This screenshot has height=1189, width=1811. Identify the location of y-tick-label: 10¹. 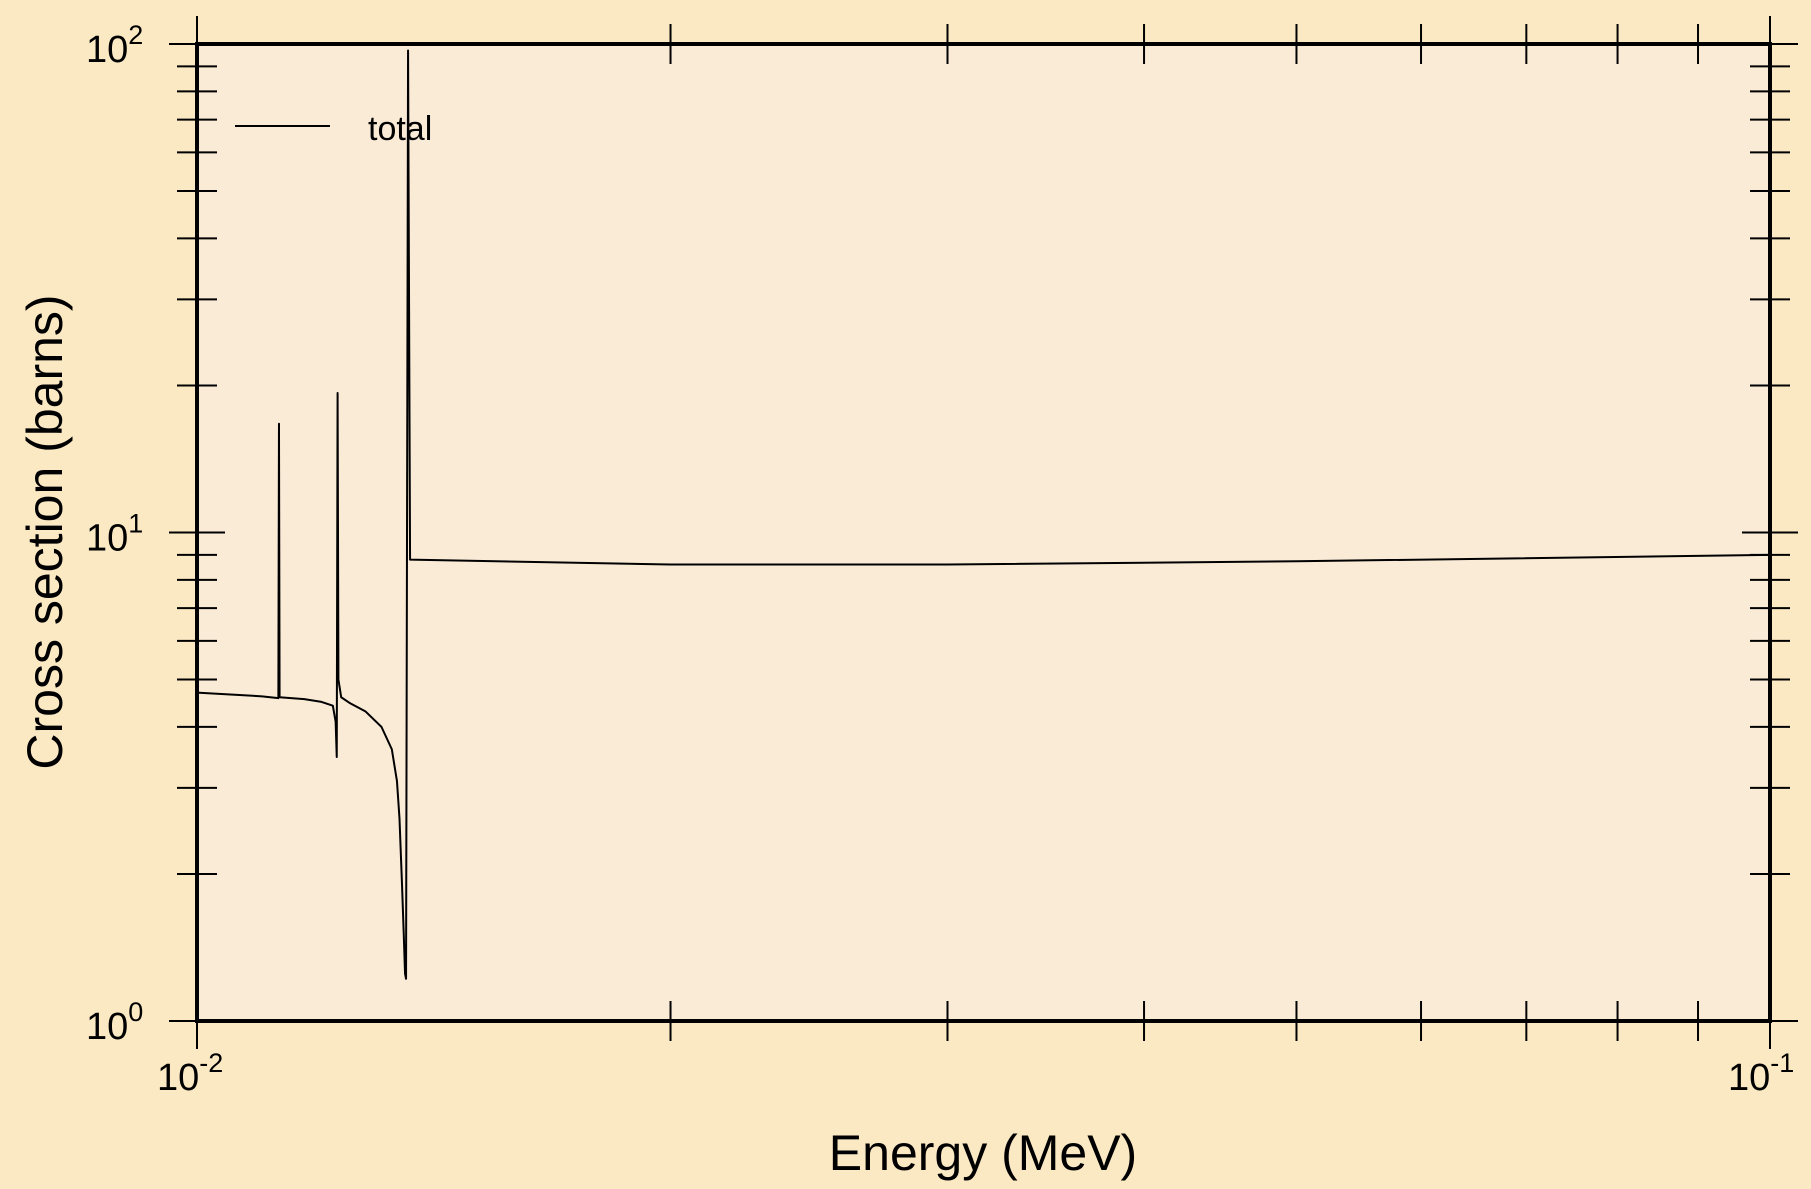
(114, 534).